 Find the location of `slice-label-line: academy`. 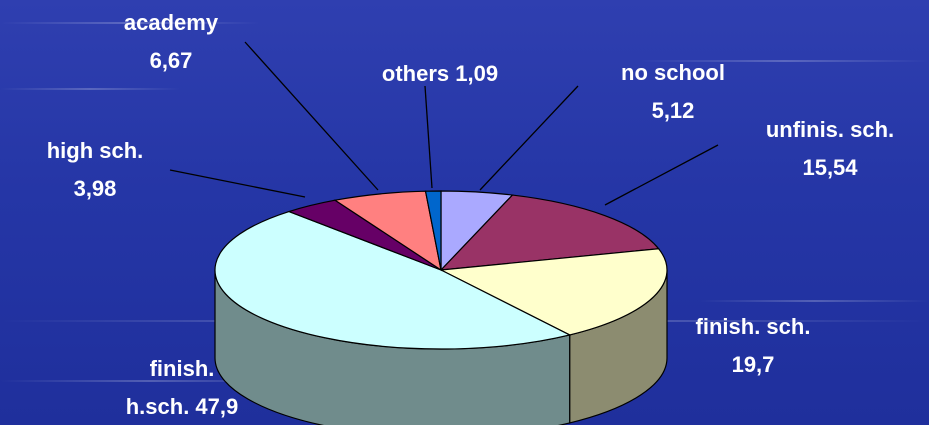

slice-label-line: academy is located at coordinates (171, 22).